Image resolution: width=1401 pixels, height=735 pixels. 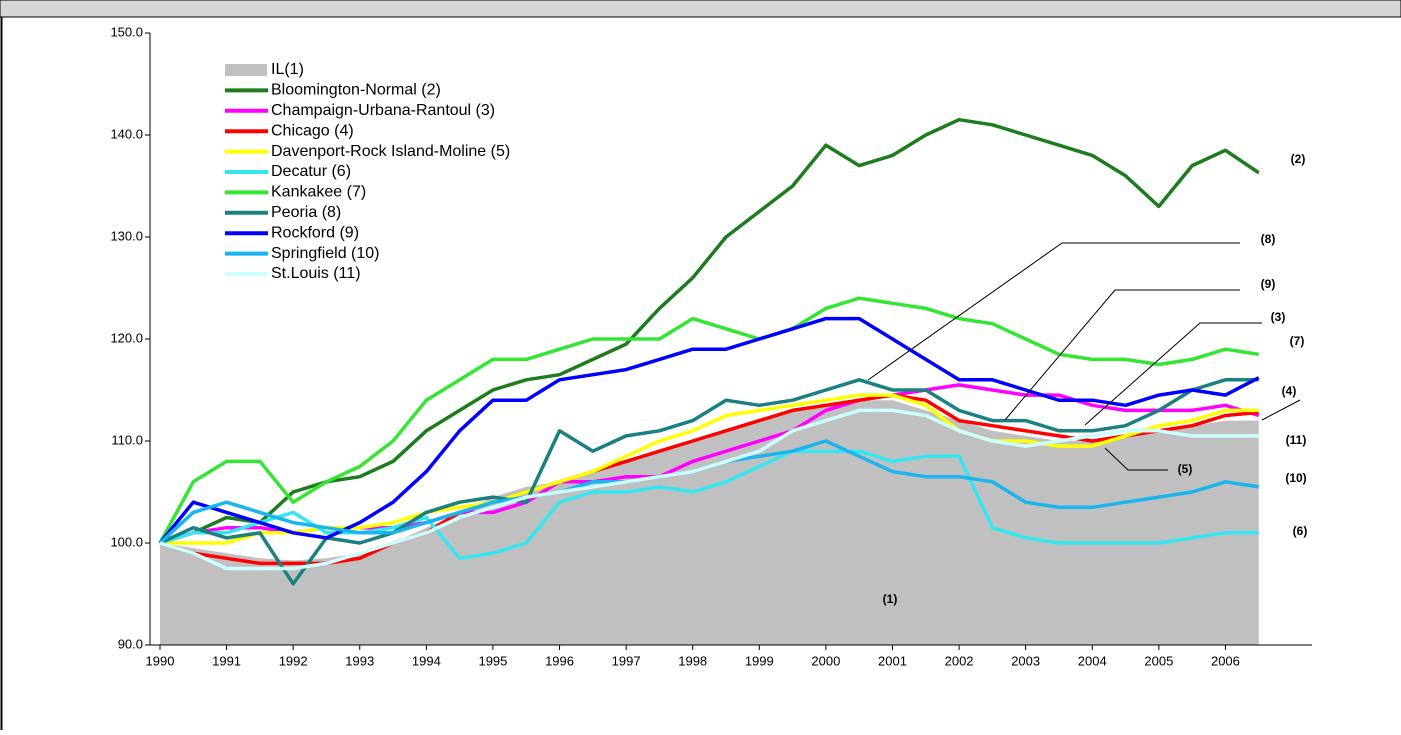 What do you see at coordinates (318, 192) in the screenshot?
I see `legend-label: Kankakee (7)` at bounding box center [318, 192].